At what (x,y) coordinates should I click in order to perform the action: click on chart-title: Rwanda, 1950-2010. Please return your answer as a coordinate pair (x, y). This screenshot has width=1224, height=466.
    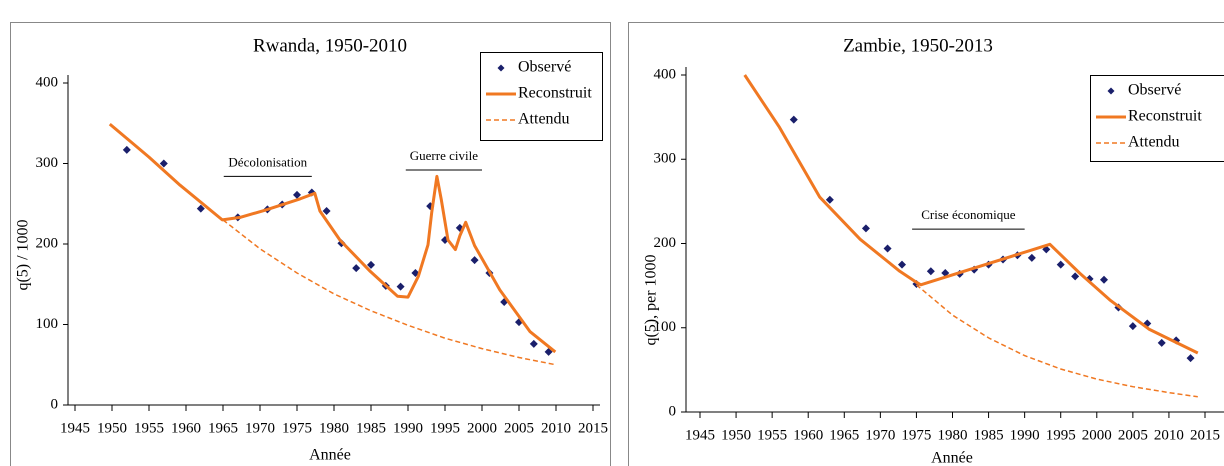
    Looking at the image, I should click on (330, 45).